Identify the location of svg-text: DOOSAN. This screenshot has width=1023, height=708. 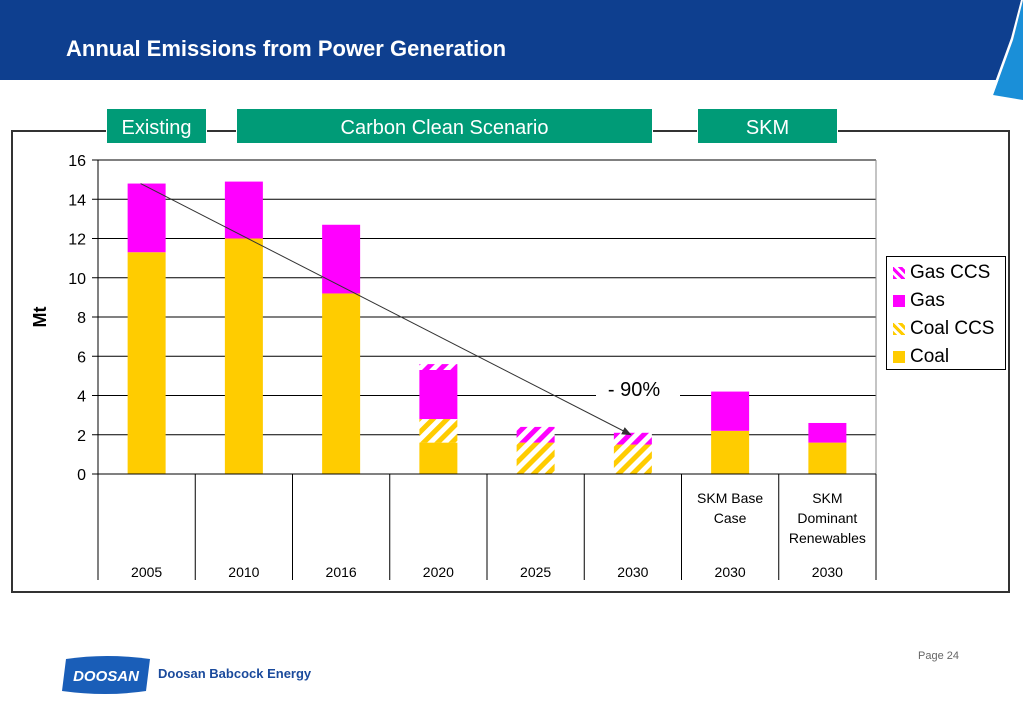
(106, 676).